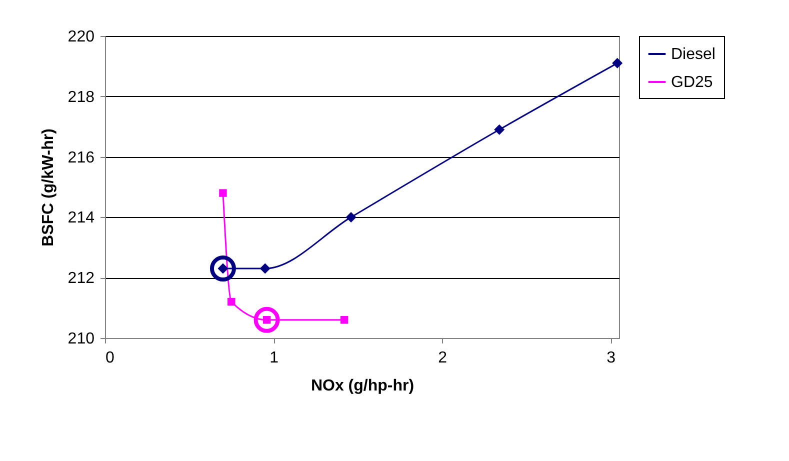 The image size is (789, 461). Describe the element at coordinates (692, 82) in the screenshot. I see `legend-label: GD25` at that location.